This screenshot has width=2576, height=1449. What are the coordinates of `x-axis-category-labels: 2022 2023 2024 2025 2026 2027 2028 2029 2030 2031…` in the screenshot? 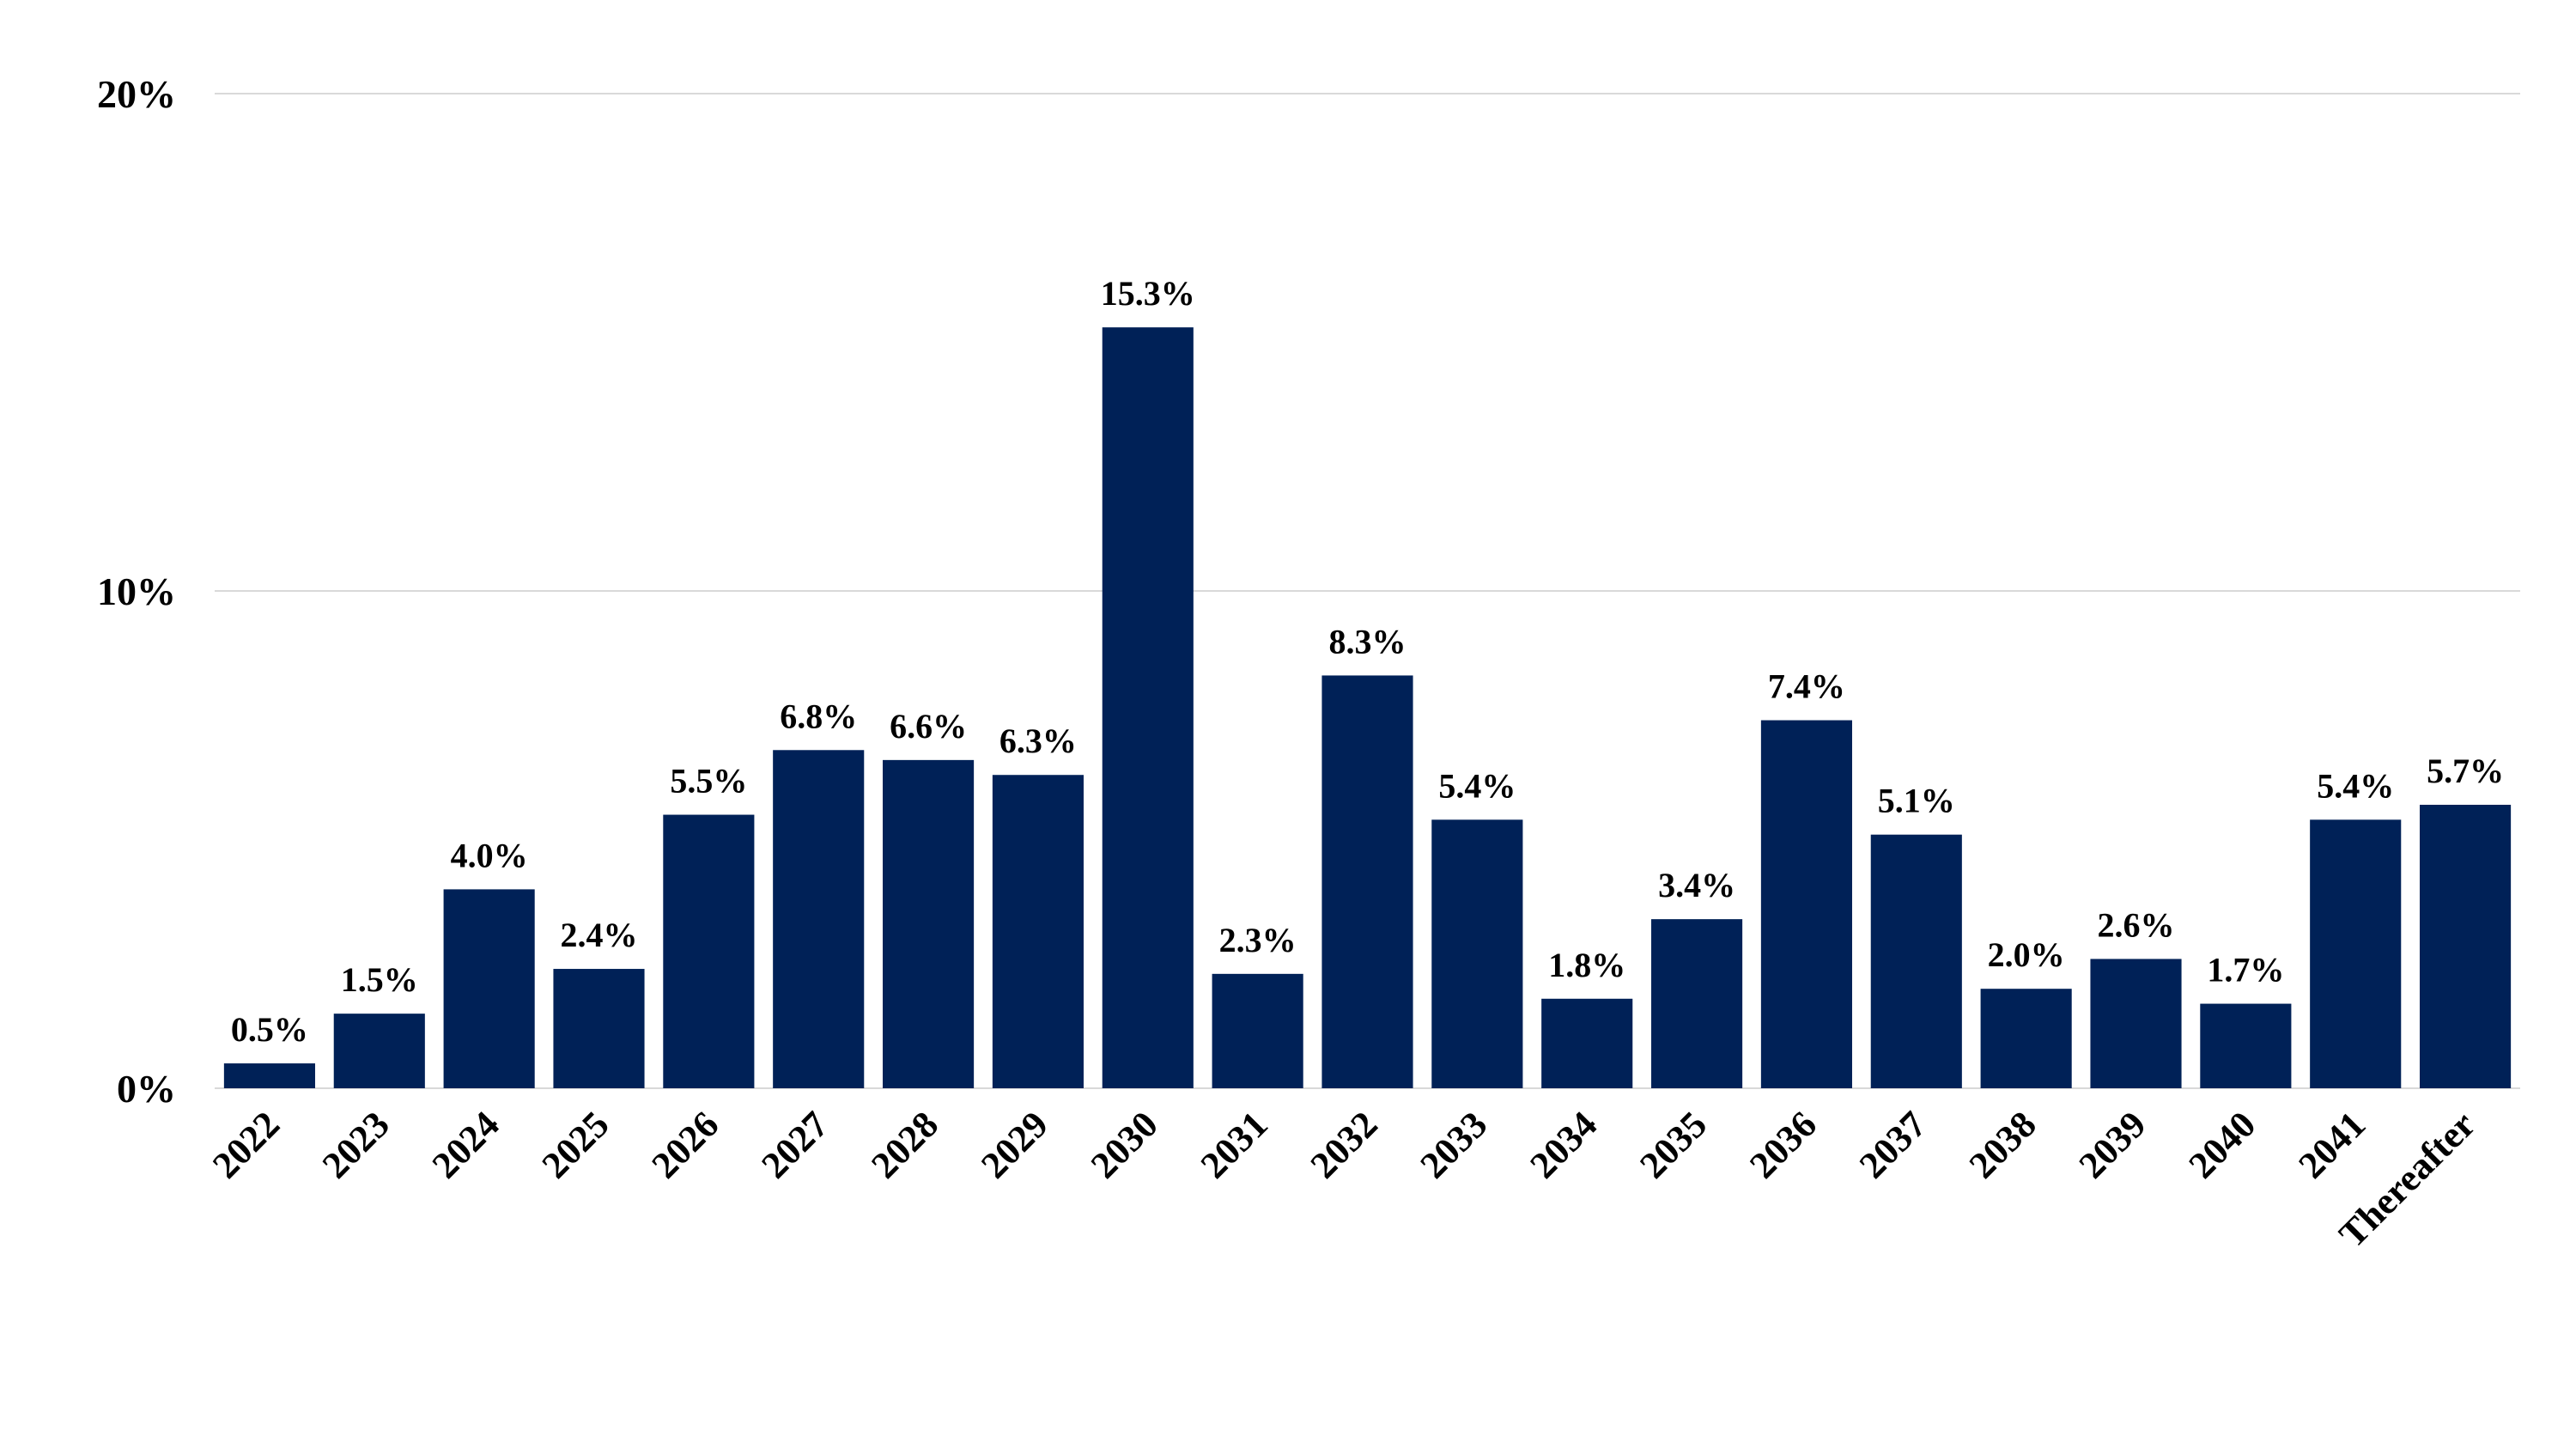 It's located at (1343, 1179).